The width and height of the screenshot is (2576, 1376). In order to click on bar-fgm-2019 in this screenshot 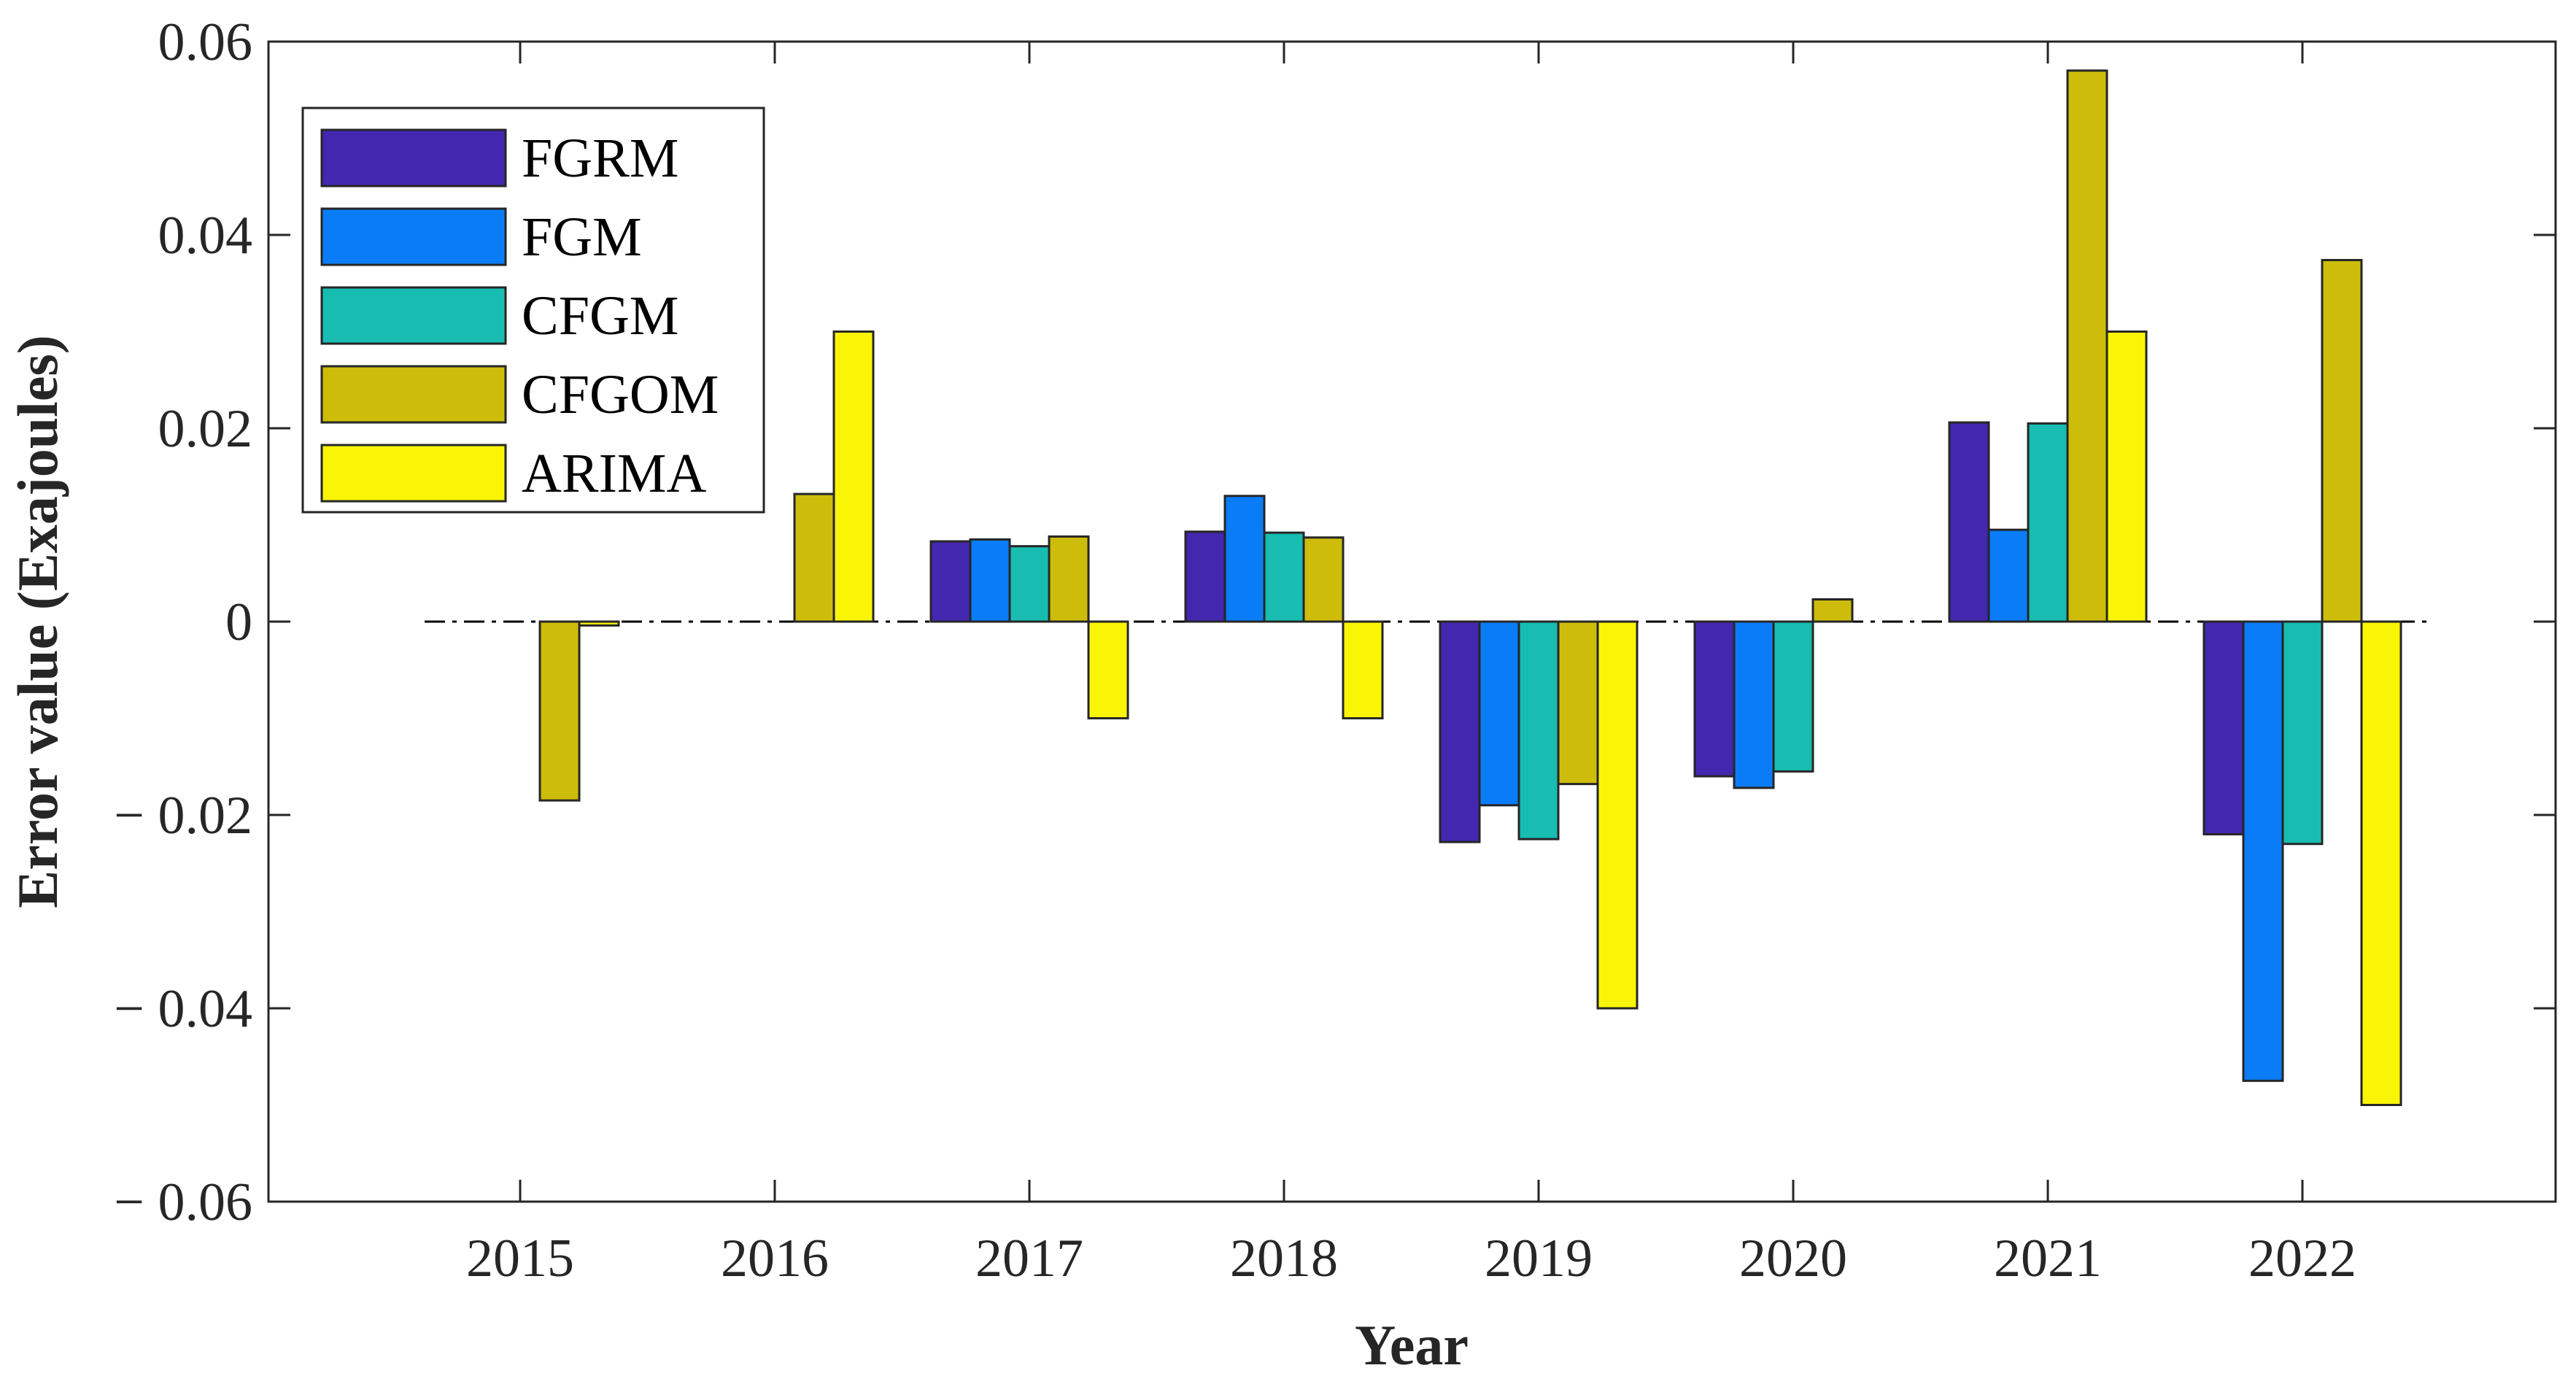, I will do `click(1499, 713)`.